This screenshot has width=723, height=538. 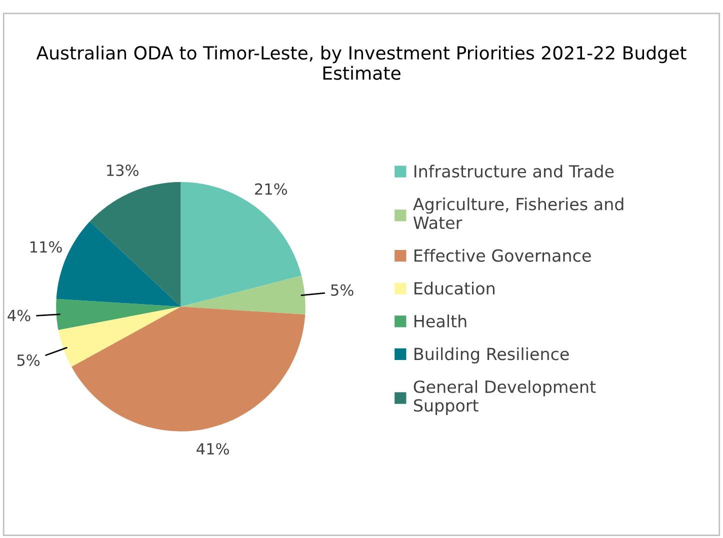 What do you see at coordinates (46, 247) in the screenshot?
I see `data-label: 11%` at bounding box center [46, 247].